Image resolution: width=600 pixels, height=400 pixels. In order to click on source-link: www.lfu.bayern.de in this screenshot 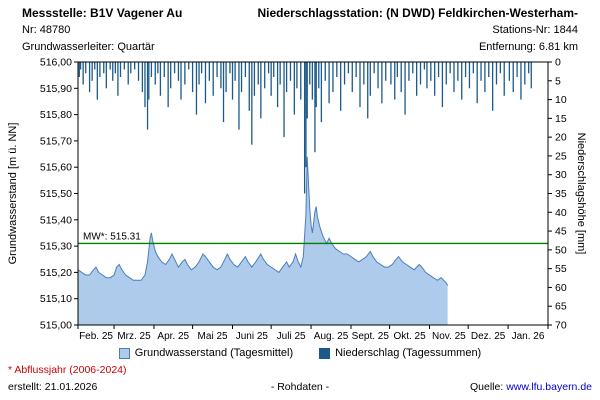, I will do `click(549, 387)`.